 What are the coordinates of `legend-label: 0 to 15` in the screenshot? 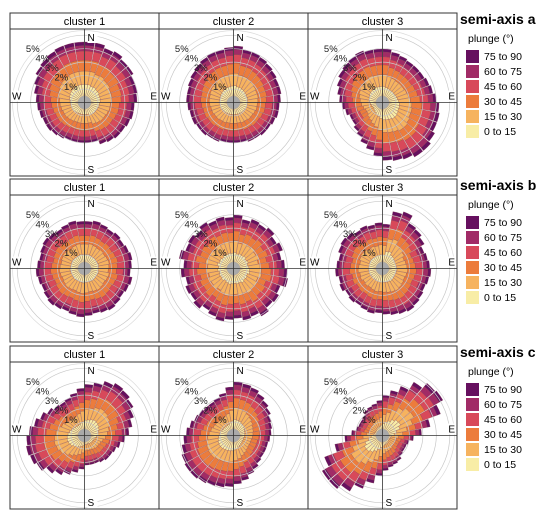 It's located at (500, 297).